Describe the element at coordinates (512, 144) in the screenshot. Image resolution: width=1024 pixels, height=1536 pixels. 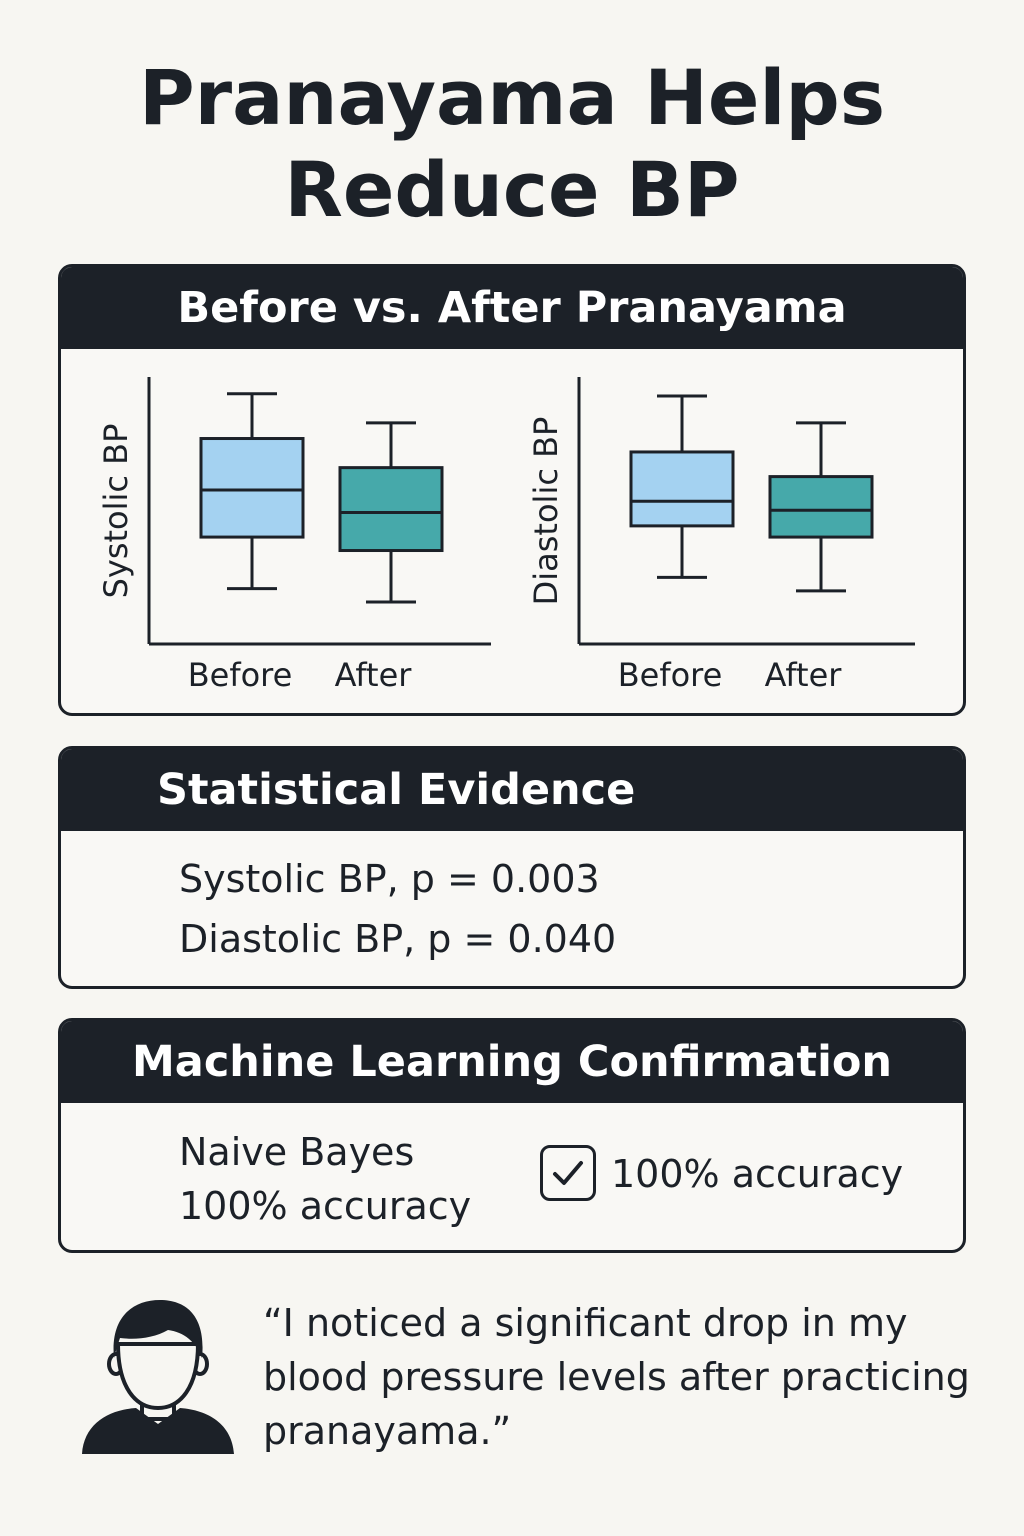
I see `page-title: Pranayama Helps Reduce BP` at that location.